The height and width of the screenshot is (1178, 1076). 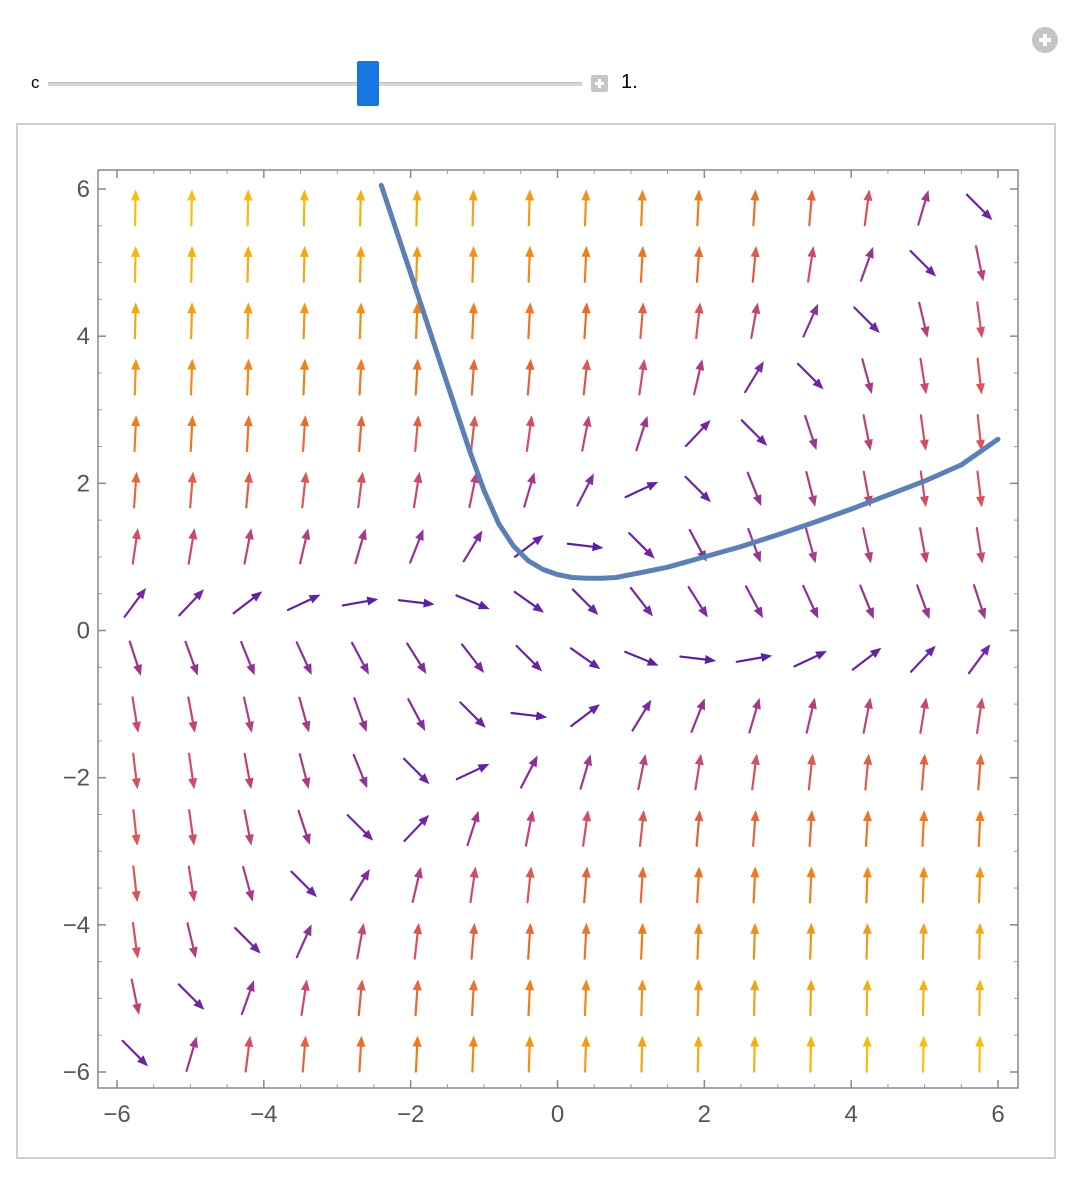 I want to click on y-tick-label: 4, so click(x=83, y=336).